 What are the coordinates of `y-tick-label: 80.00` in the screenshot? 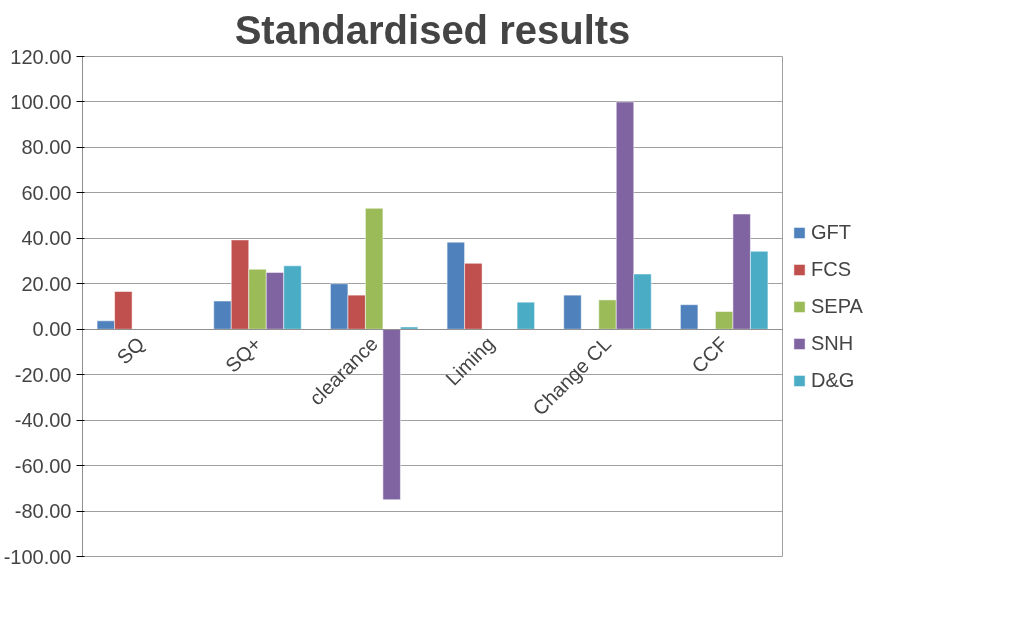 It's located at (46, 147).